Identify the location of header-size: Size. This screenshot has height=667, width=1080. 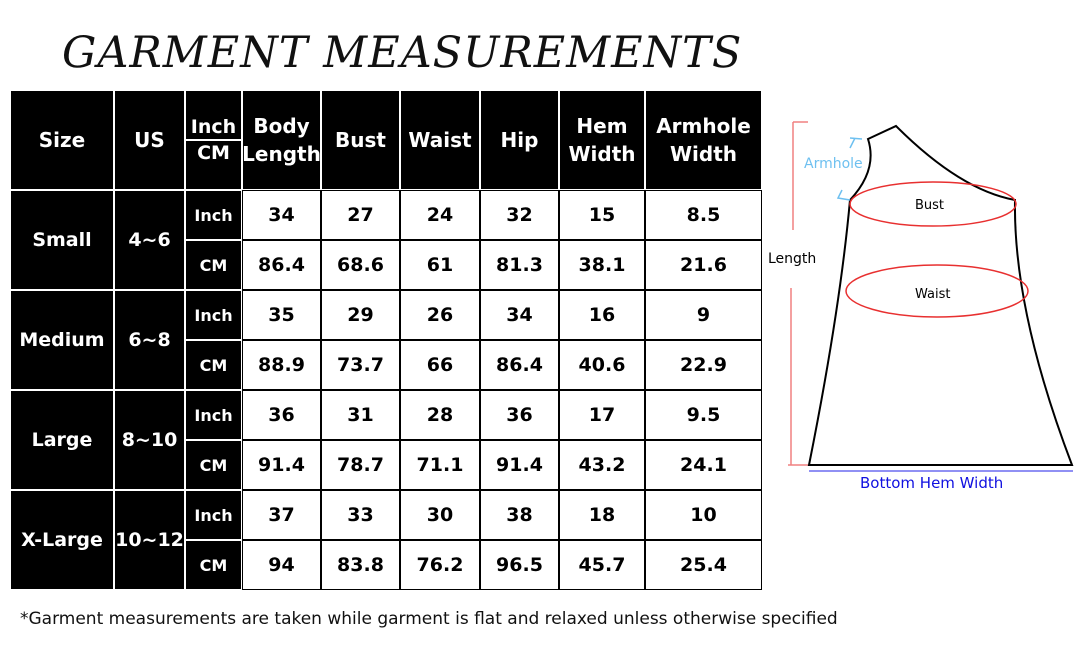
(62, 140).